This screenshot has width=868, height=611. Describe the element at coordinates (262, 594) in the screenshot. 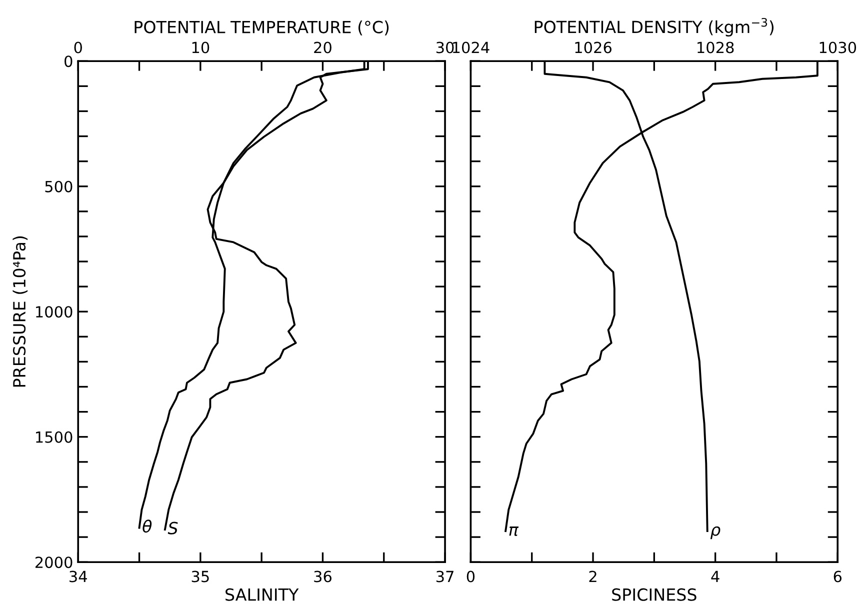

I see `x-axis-title: SALINITY` at that location.